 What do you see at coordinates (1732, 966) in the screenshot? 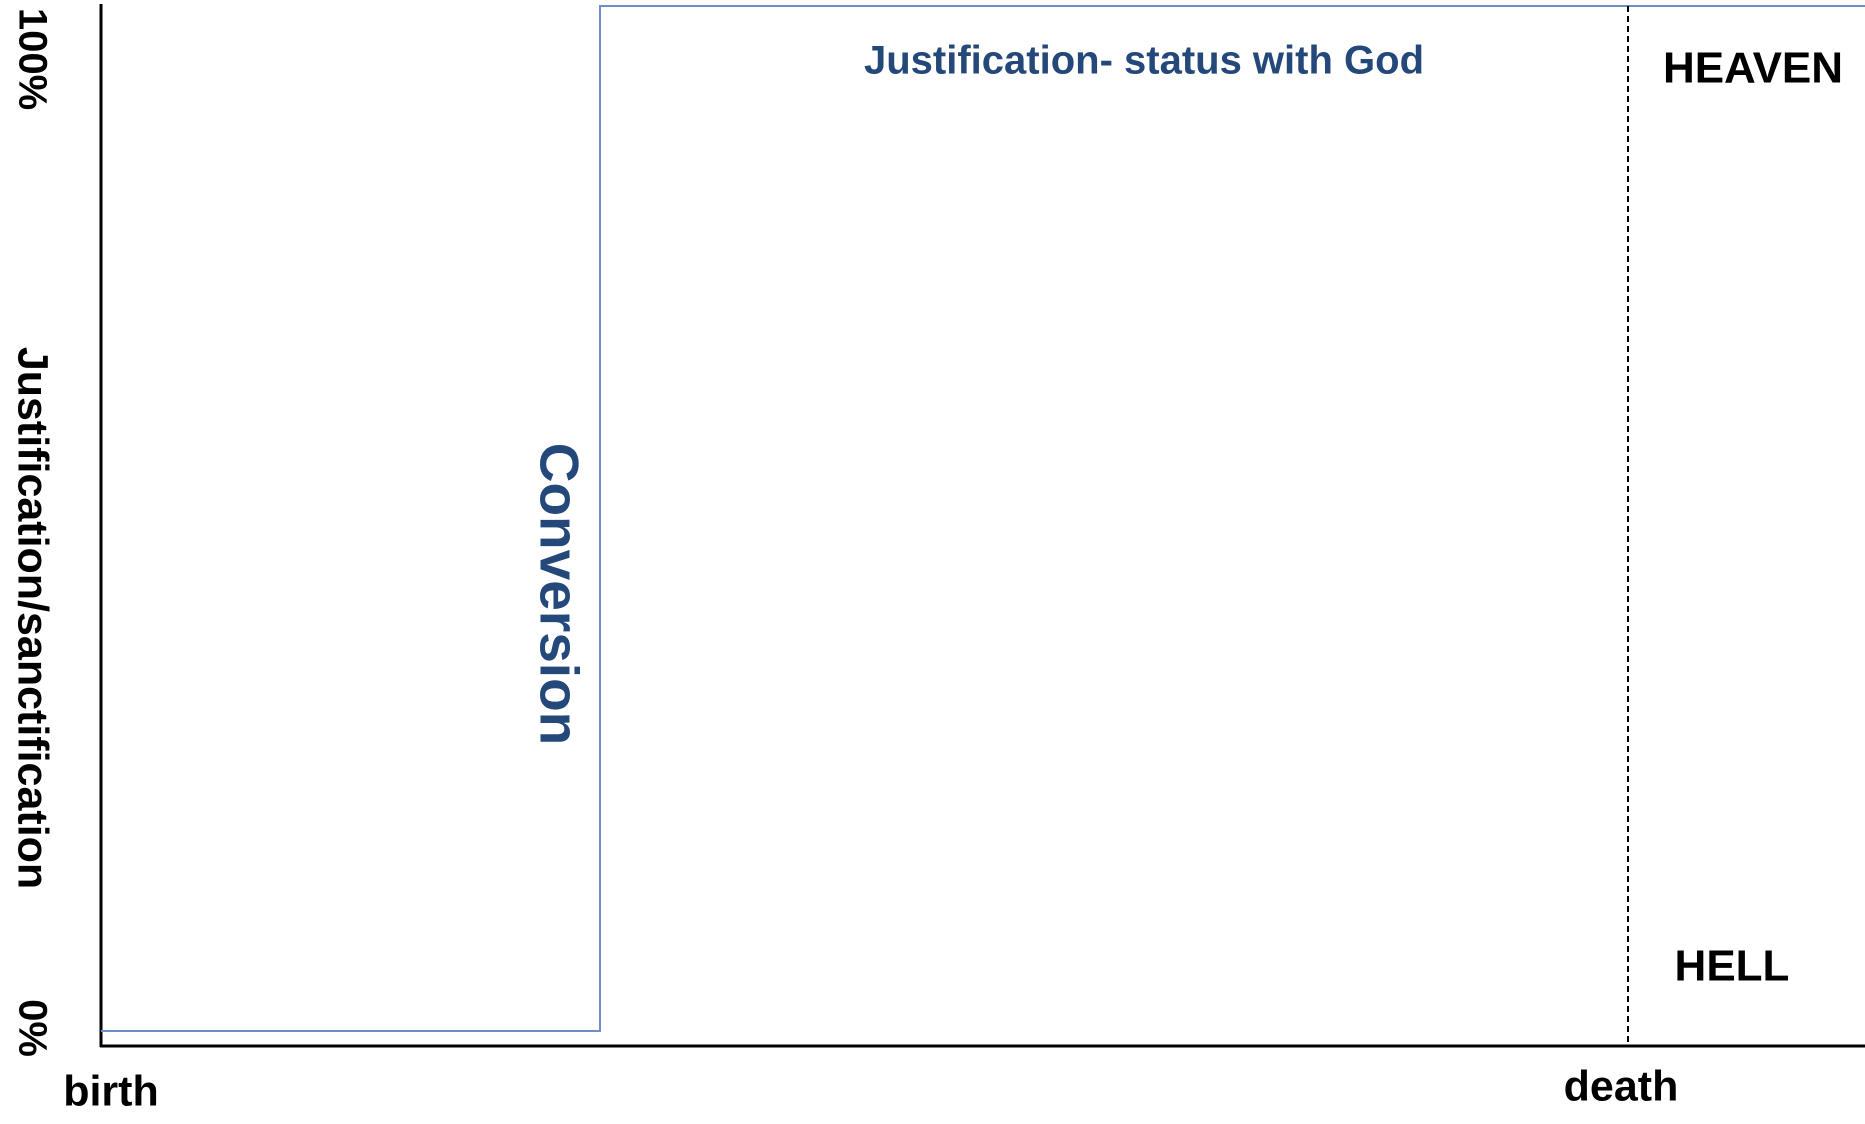
I see `hell-label: HELL` at bounding box center [1732, 966].